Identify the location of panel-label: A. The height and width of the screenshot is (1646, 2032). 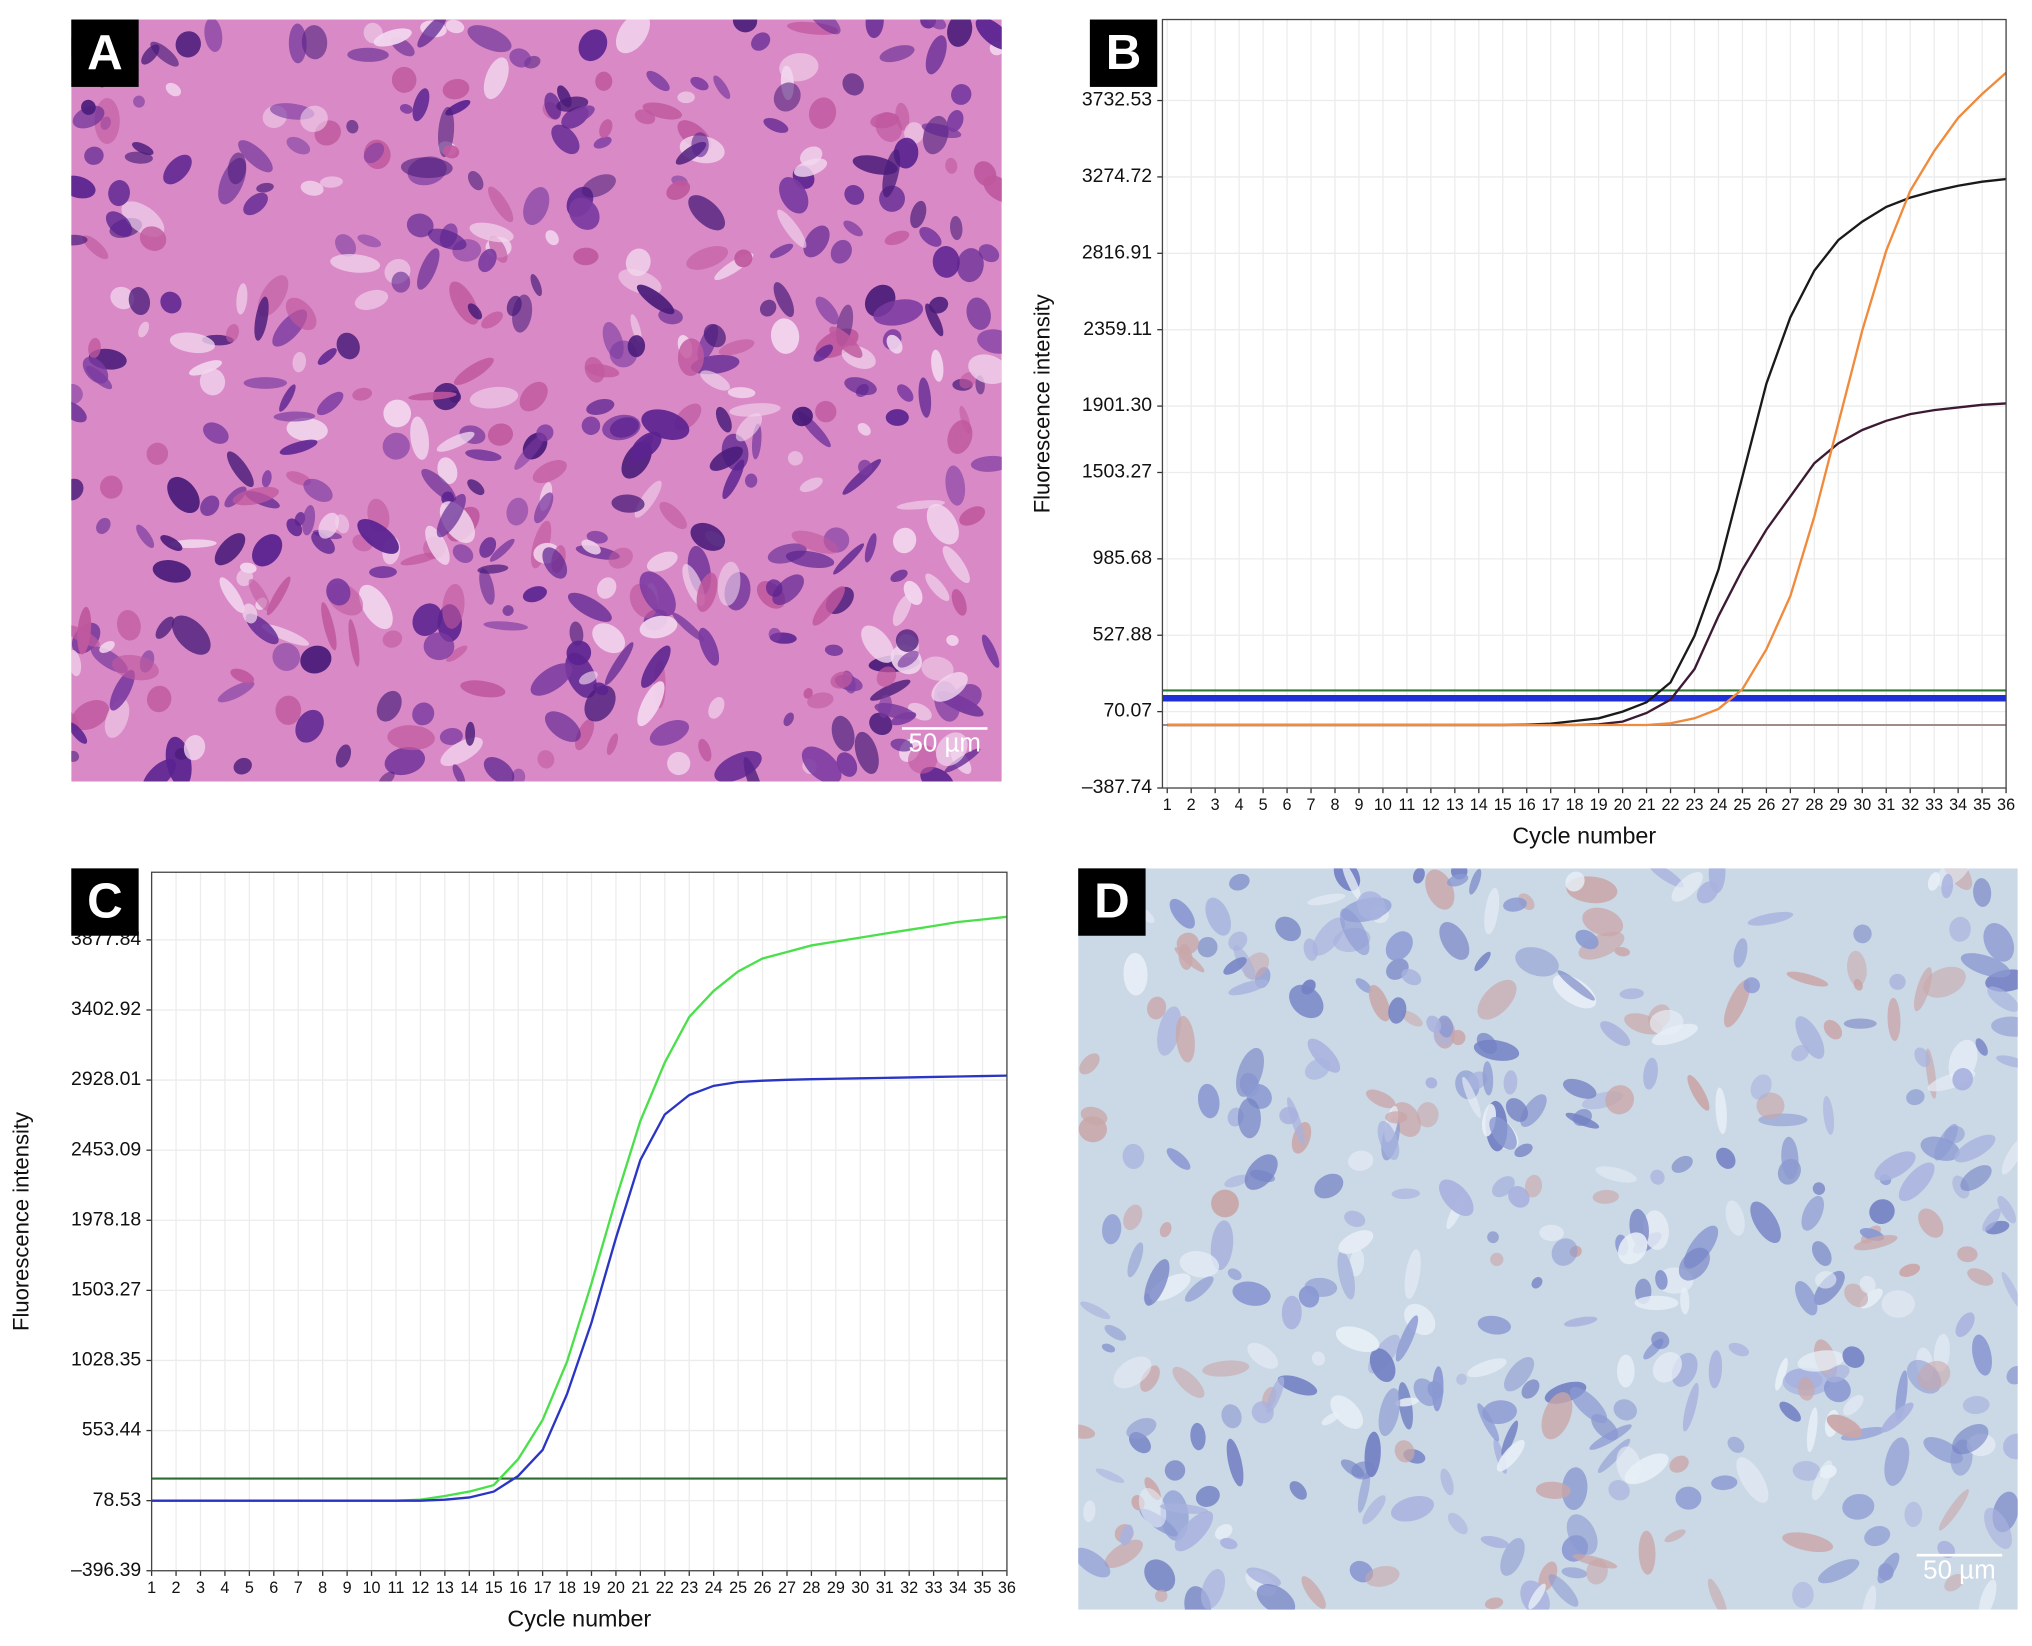
(105, 52).